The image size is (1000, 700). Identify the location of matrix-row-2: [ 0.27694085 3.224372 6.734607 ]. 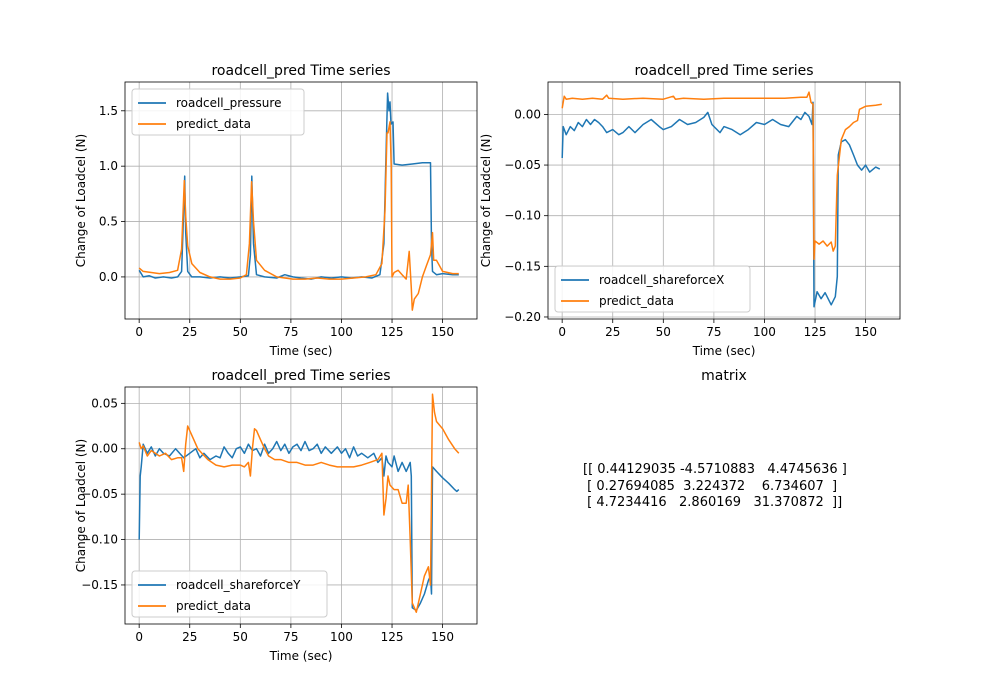
(710, 486).